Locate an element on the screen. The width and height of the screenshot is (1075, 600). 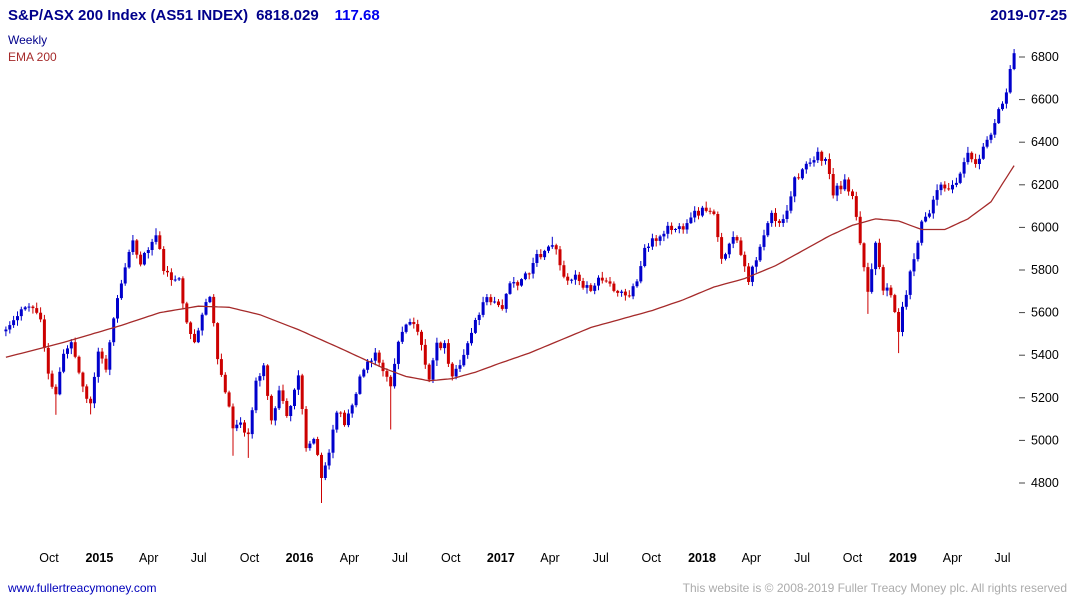
y-tick-label: 5800 is located at coordinates (1045, 270).